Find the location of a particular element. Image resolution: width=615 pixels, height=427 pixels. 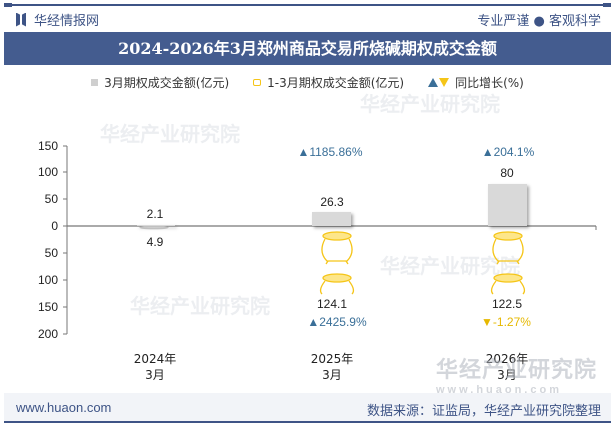

watermark-logo: 华经产业研究院 www.huaon.com is located at coordinates (517, 377).